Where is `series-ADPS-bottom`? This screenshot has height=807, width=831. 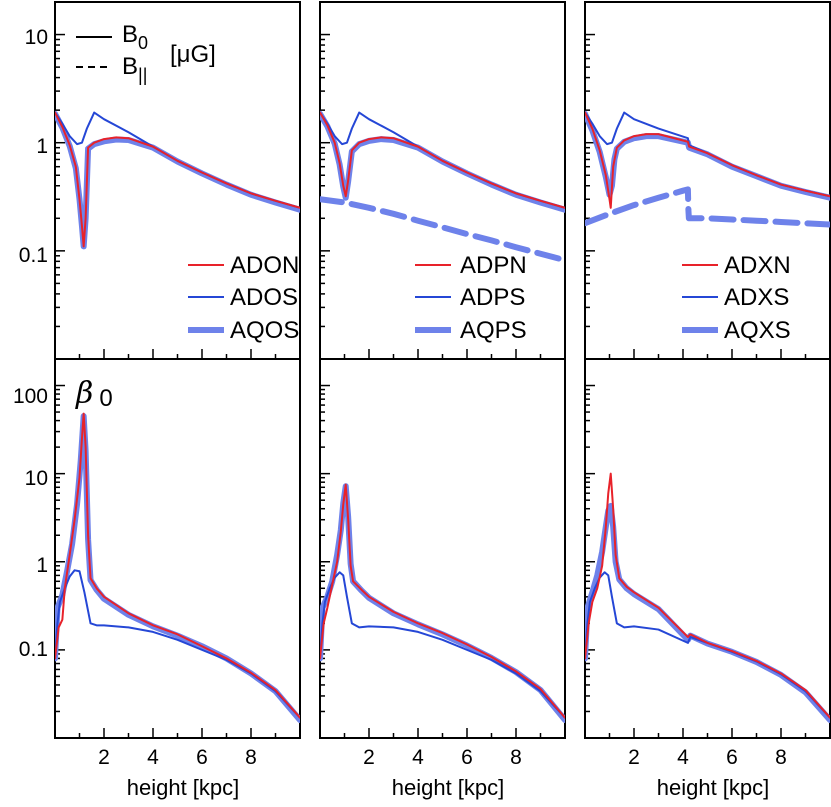 series-ADPS-bottom is located at coordinates (442, 645).